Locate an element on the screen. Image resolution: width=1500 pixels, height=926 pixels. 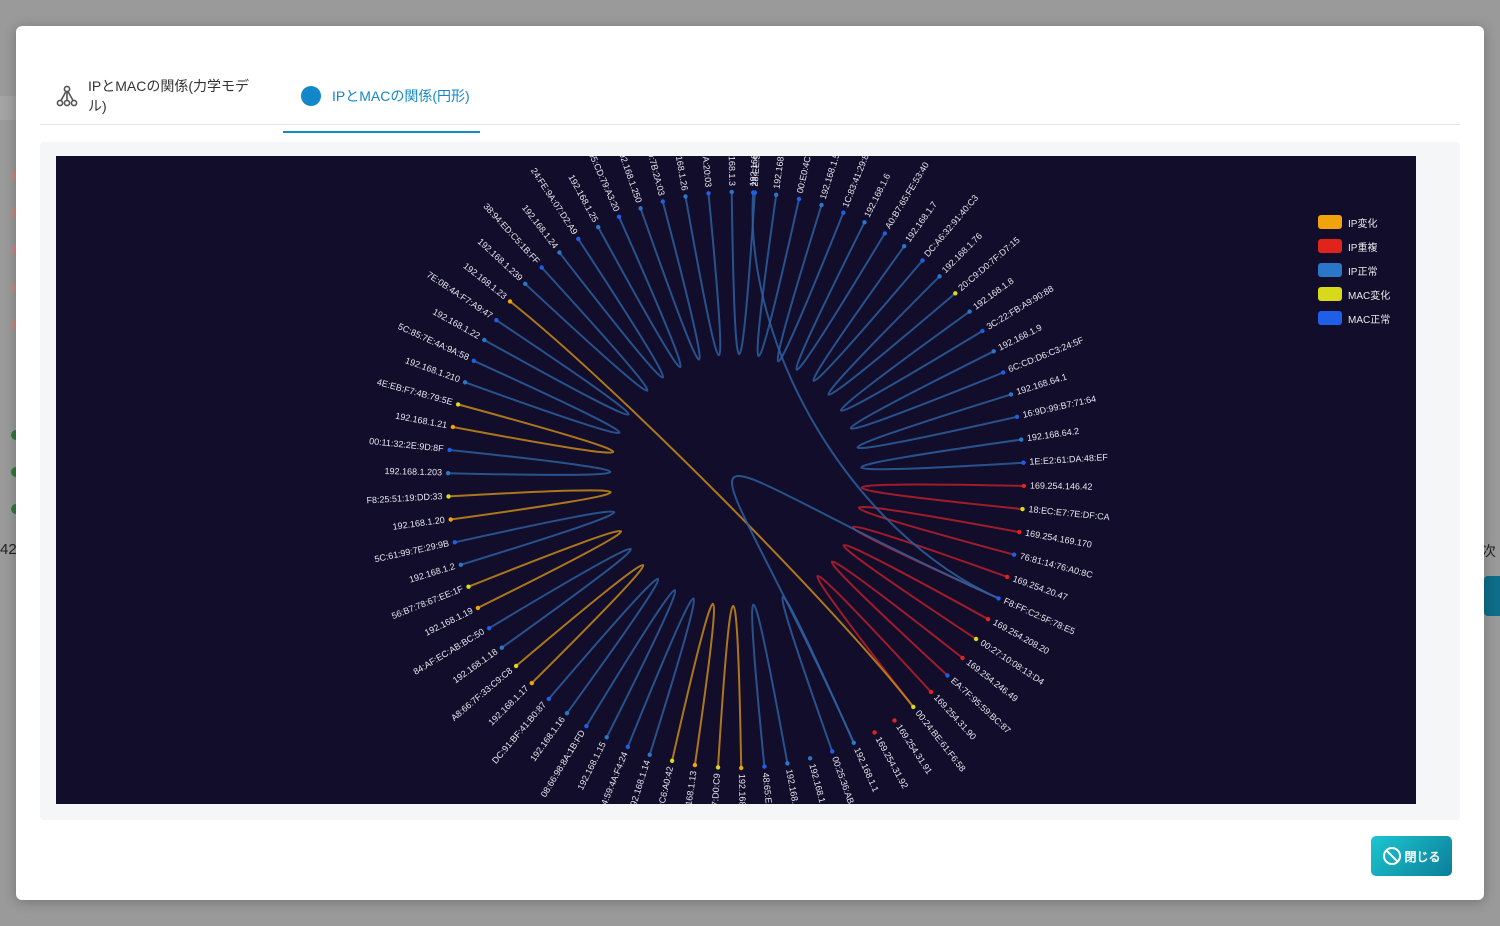
legend-item: MAC正常 is located at coordinates (1354, 318).